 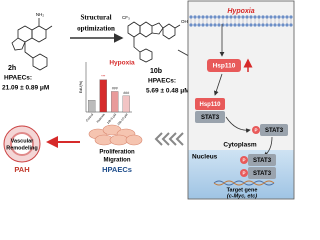 I want to click on atom: OH, so click(x=184, y=21).